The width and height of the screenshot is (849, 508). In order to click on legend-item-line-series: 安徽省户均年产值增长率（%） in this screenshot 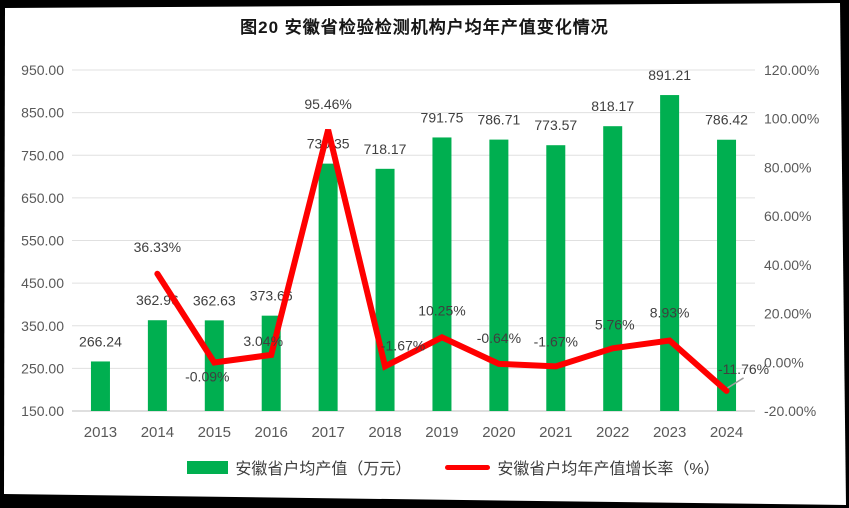, I will do `click(582, 467)`.